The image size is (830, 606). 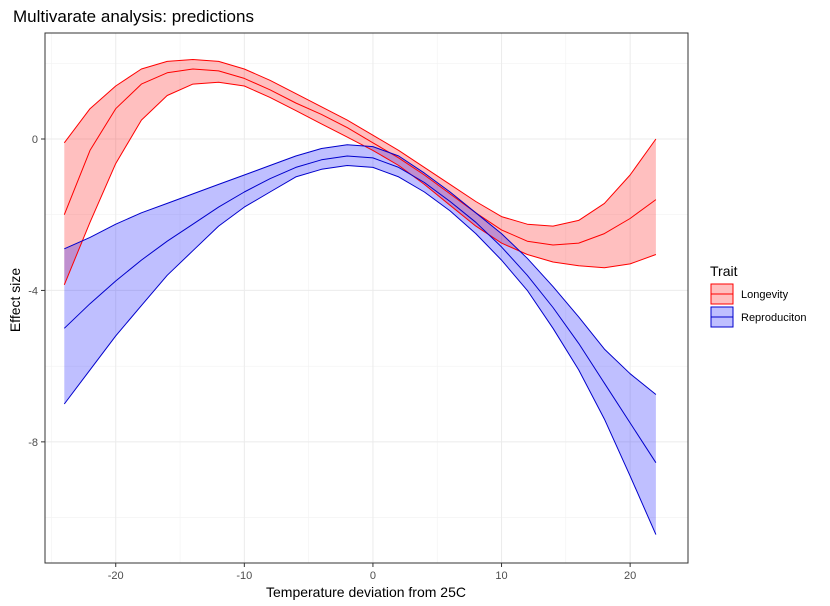 I want to click on legend-label-reproduciton: Reproduciton, so click(x=773, y=318).